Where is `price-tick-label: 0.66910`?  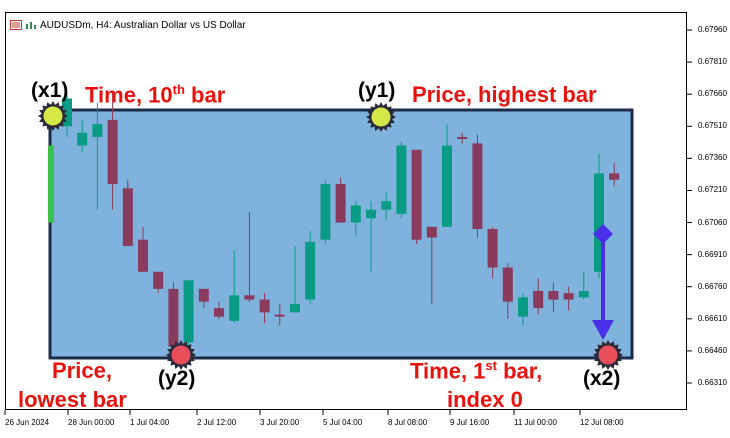
price-tick-label: 0.66910 is located at coordinates (712, 254).